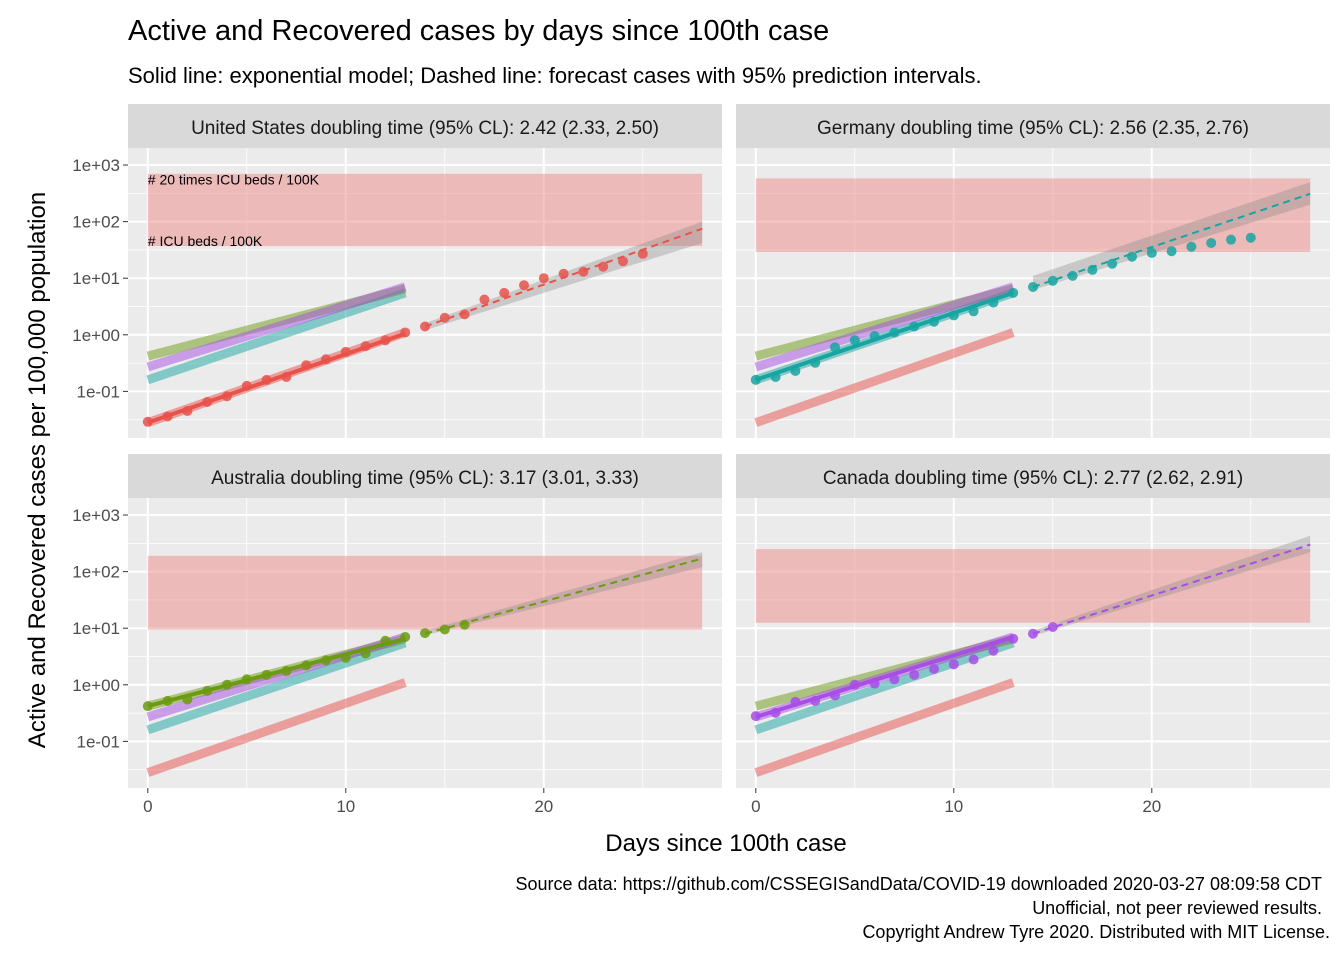 The image size is (1344, 960). I want to click on x-tick-label: 20, so click(543, 806).